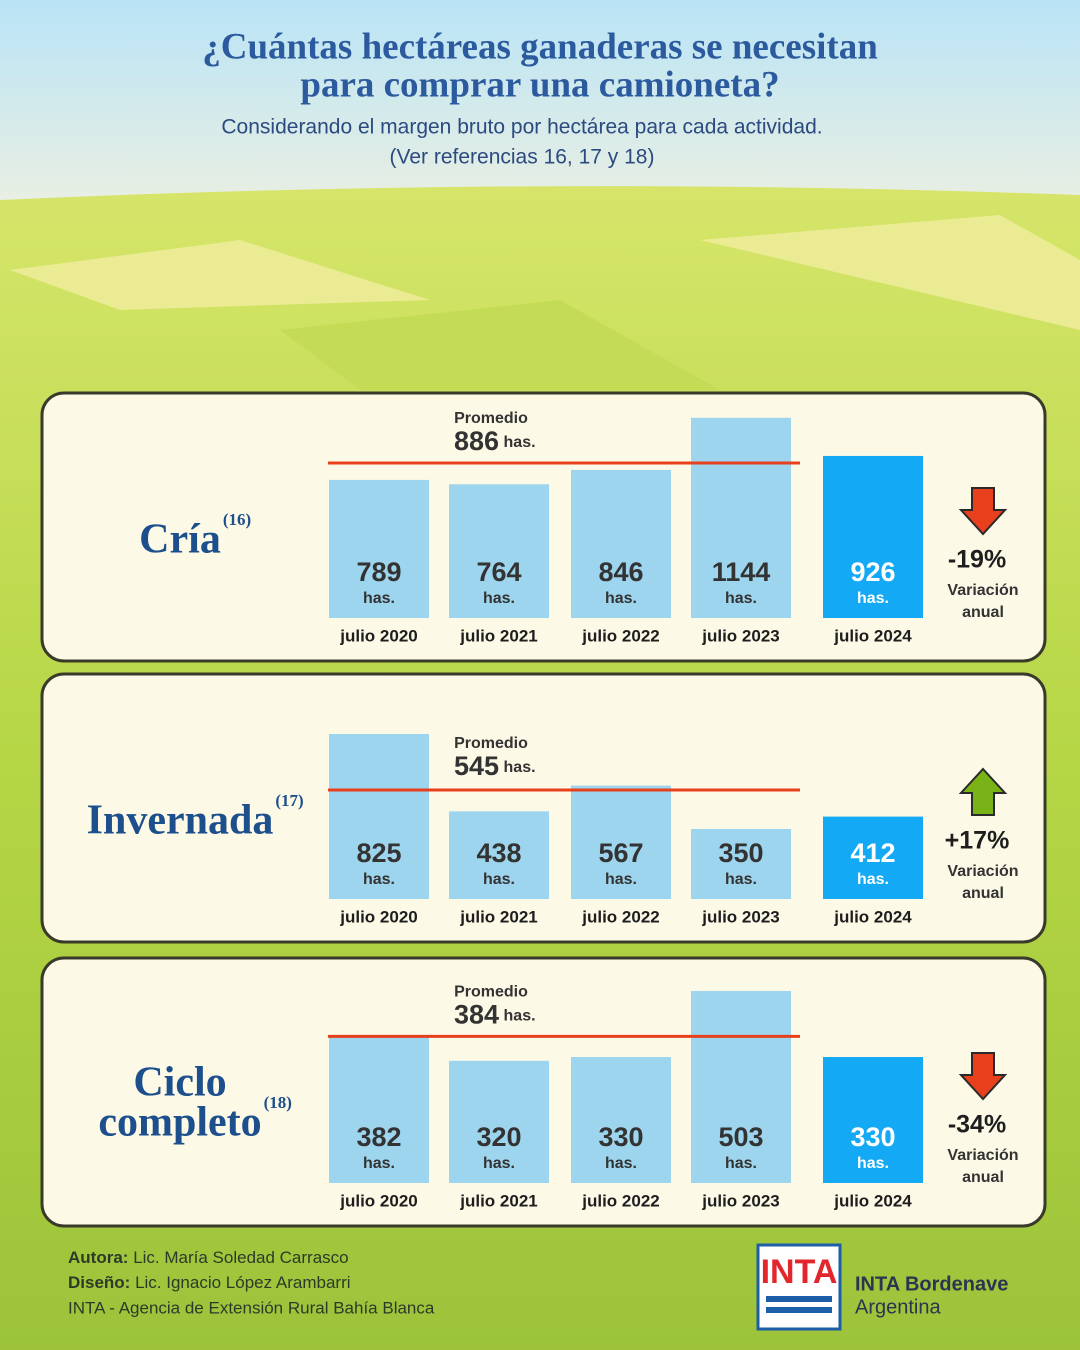  What do you see at coordinates (476, 1015) in the screenshot?
I see `average-number: 384` at bounding box center [476, 1015].